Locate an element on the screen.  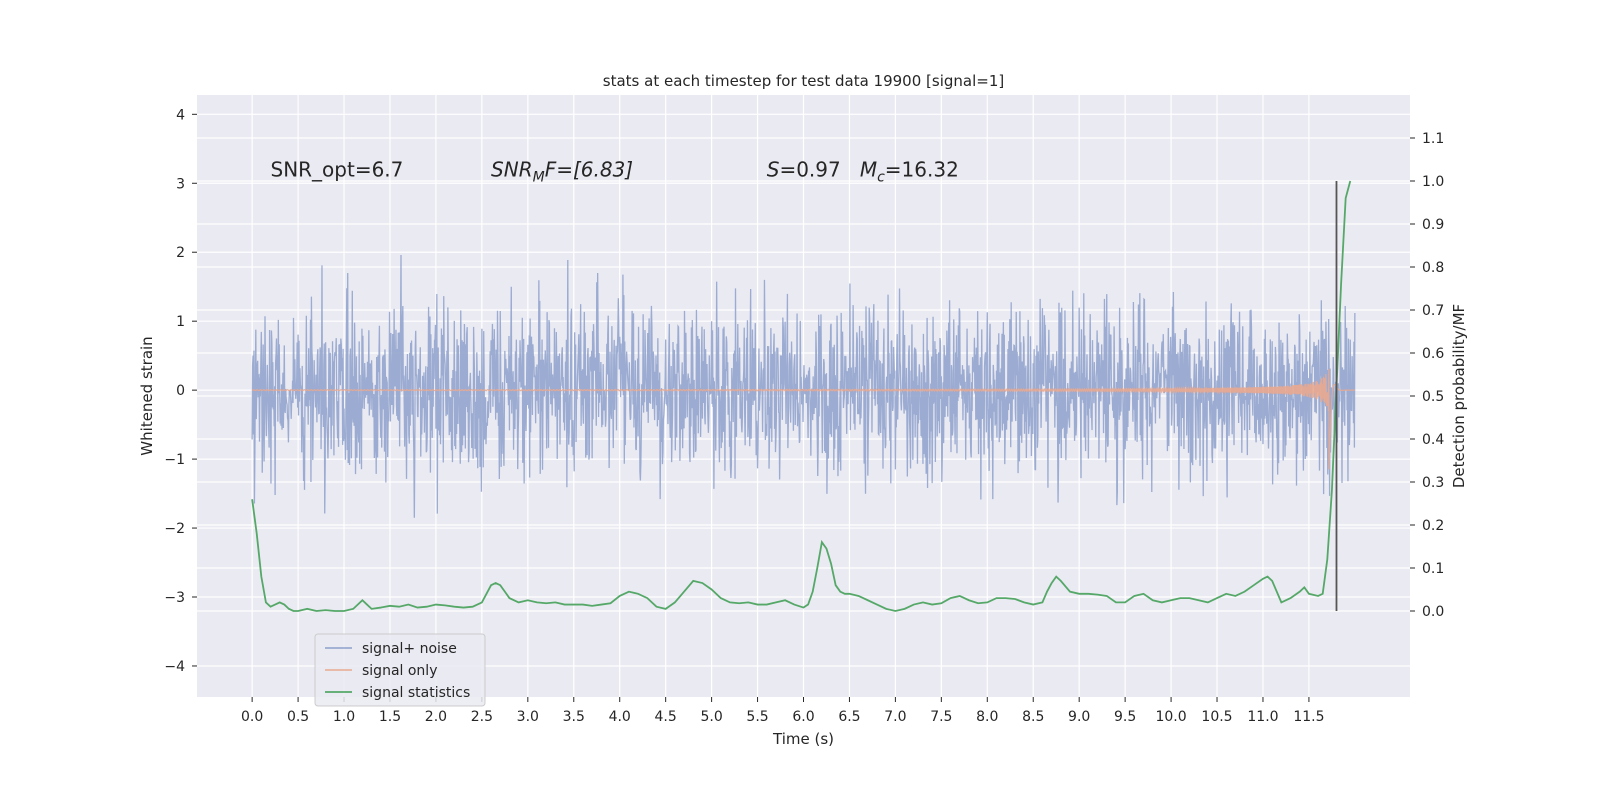
annotation-s-mc: S=0.97 Mc=16.32 is located at coordinates (863, 171).